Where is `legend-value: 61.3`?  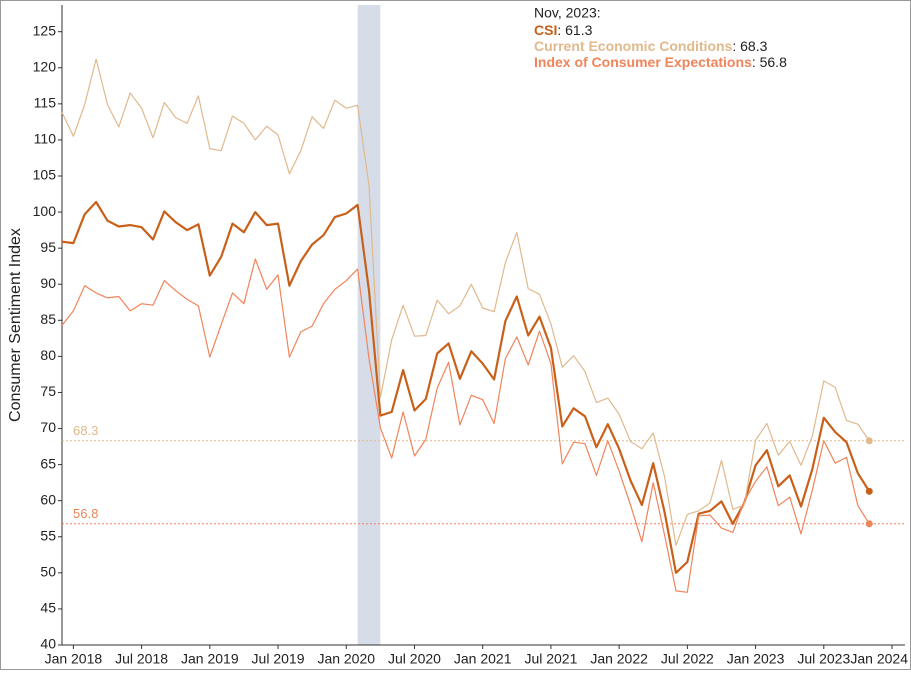
legend-value: 61.3 is located at coordinates (578, 30).